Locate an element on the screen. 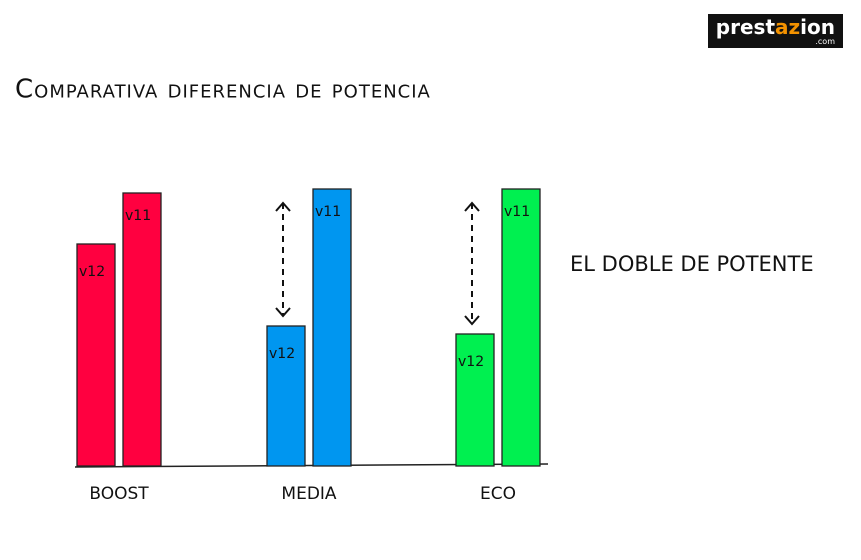  logo: prestazion .com is located at coordinates (775, 31).